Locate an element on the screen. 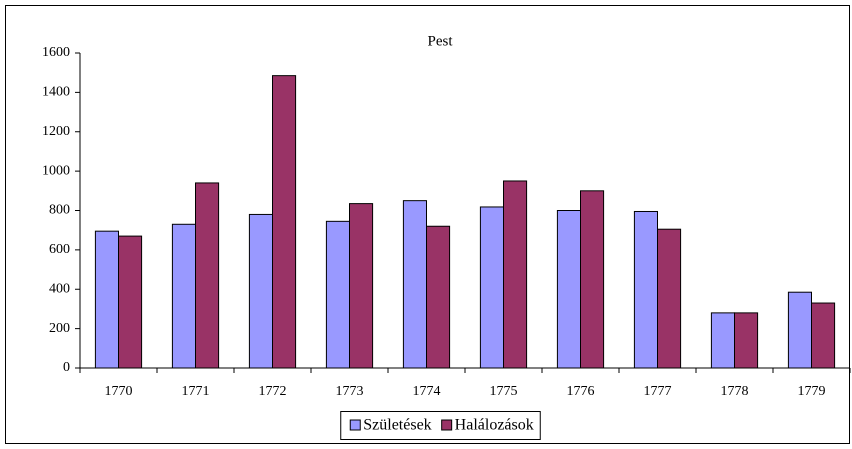  y-tick-label: 600 is located at coordinates (59, 249).